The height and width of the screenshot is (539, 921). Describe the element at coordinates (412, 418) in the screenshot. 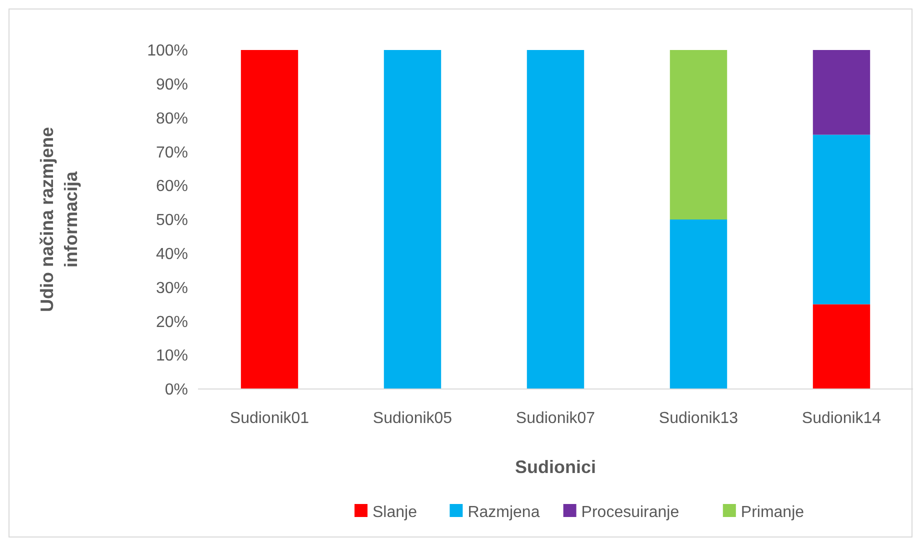

I see `x-tick-label: Sudionik05` at that location.